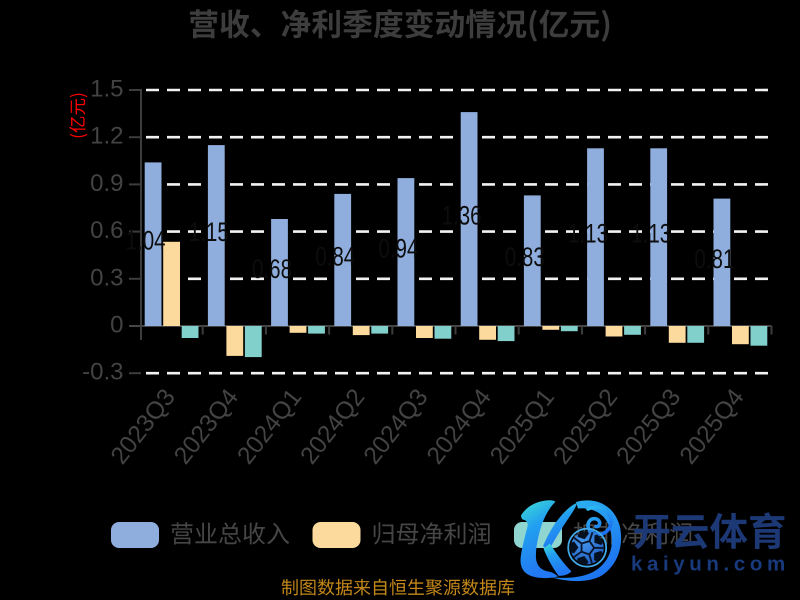 This screenshot has height=600, width=800. I want to click on svg-text: 1.36, so click(462, 216).